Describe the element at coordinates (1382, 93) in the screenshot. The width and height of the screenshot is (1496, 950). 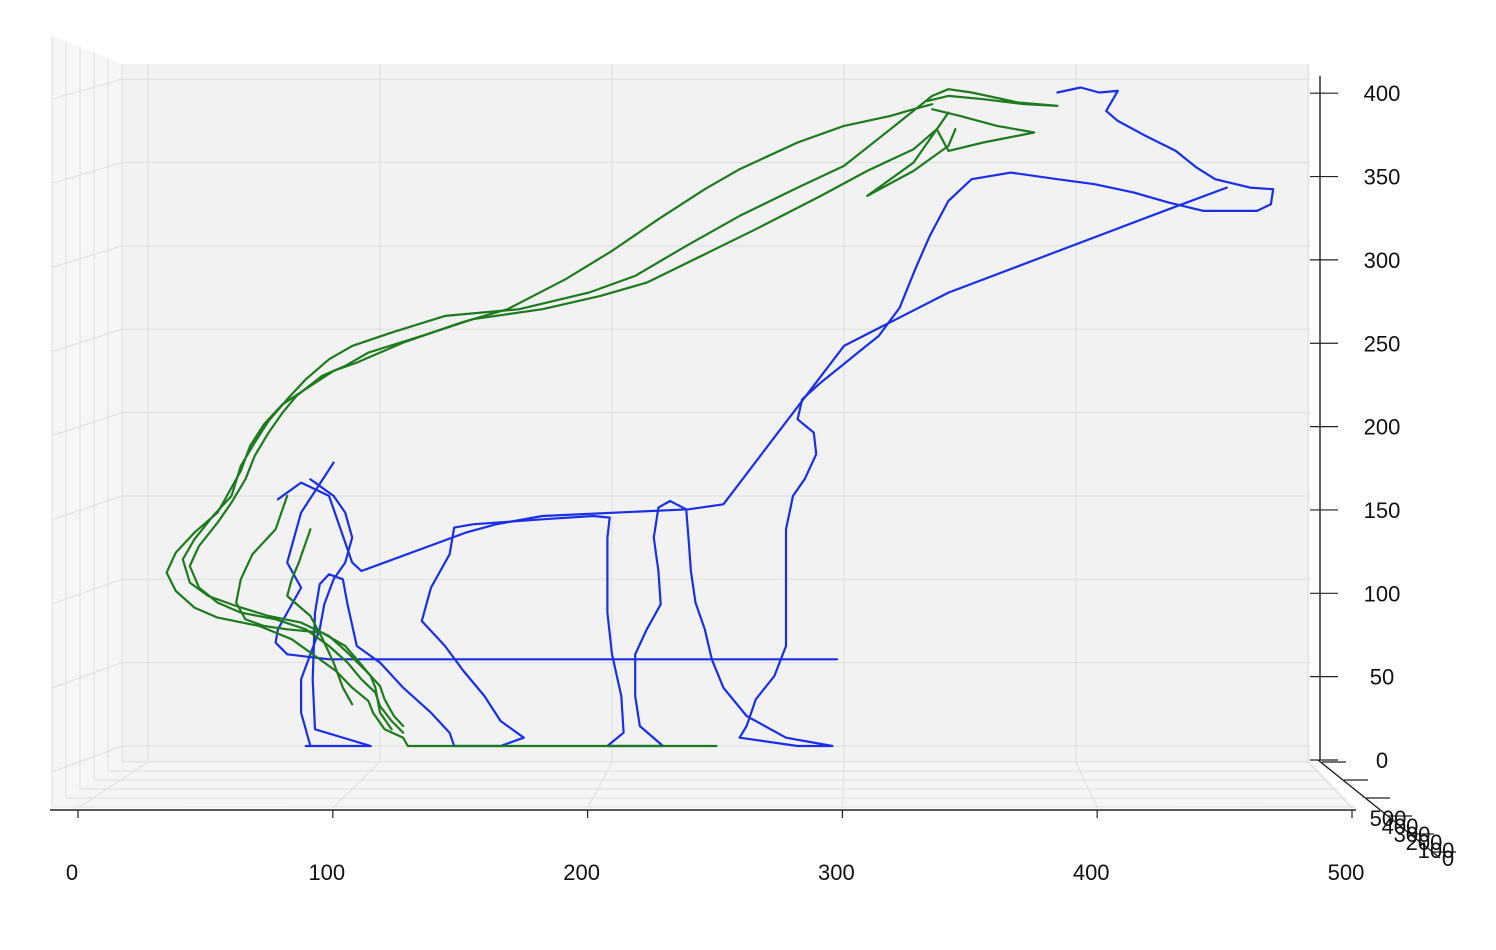
I see `y-tick-label: 400` at that location.